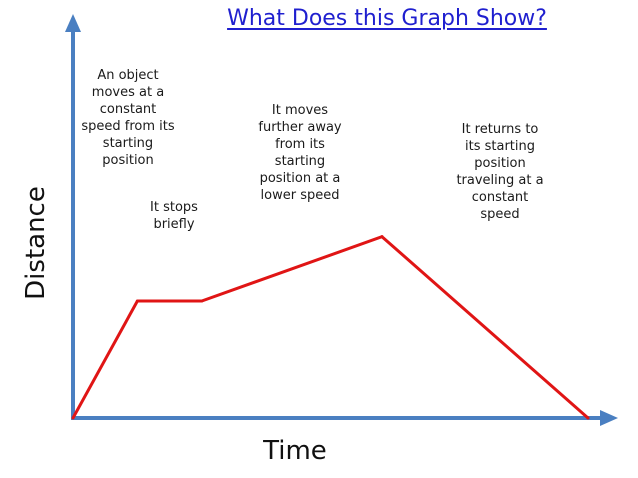 The image size is (638, 478). Describe the element at coordinates (609, 418) in the screenshot. I see `x-axis-arrowhead` at that location.